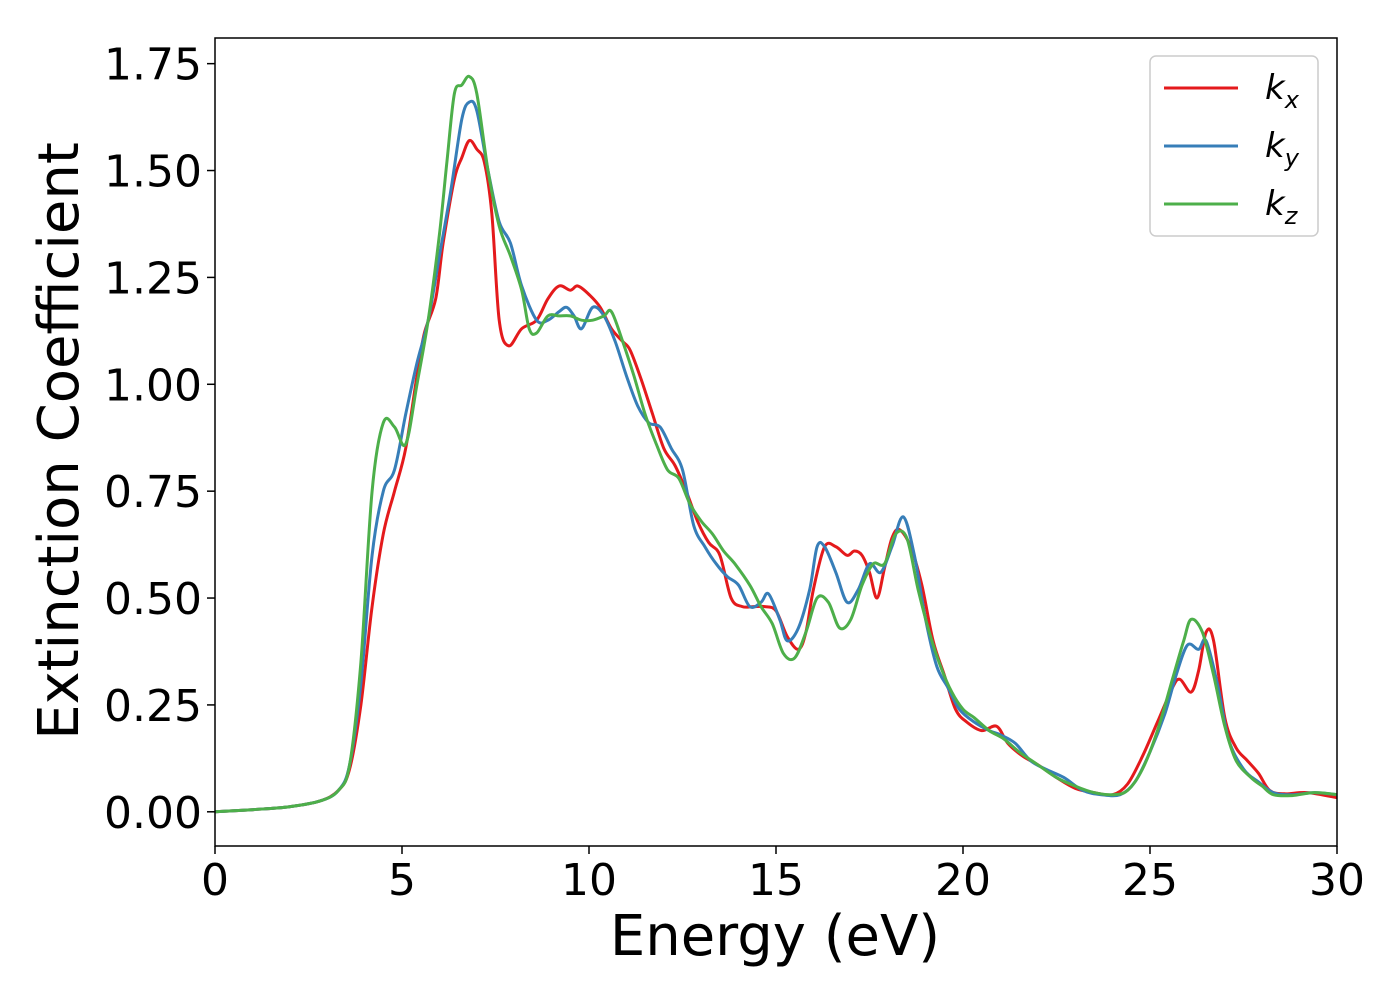 The width and height of the screenshot is (1400, 1000). What do you see at coordinates (153, 278) in the screenshot?
I see `y-tick-label: 1.25` at bounding box center [153, 278].